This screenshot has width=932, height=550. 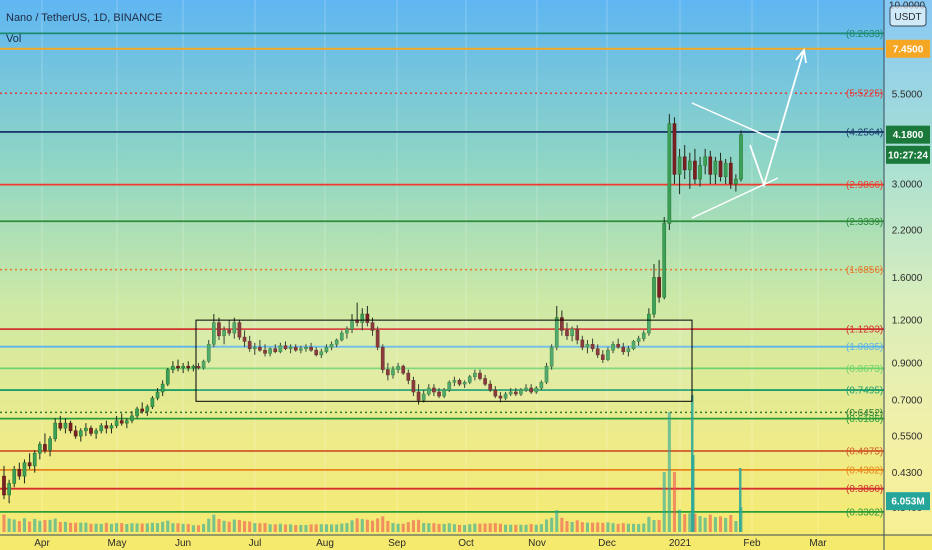 I want to click on fib-level-label-8: (0.8673), so click(x=864, y=369).